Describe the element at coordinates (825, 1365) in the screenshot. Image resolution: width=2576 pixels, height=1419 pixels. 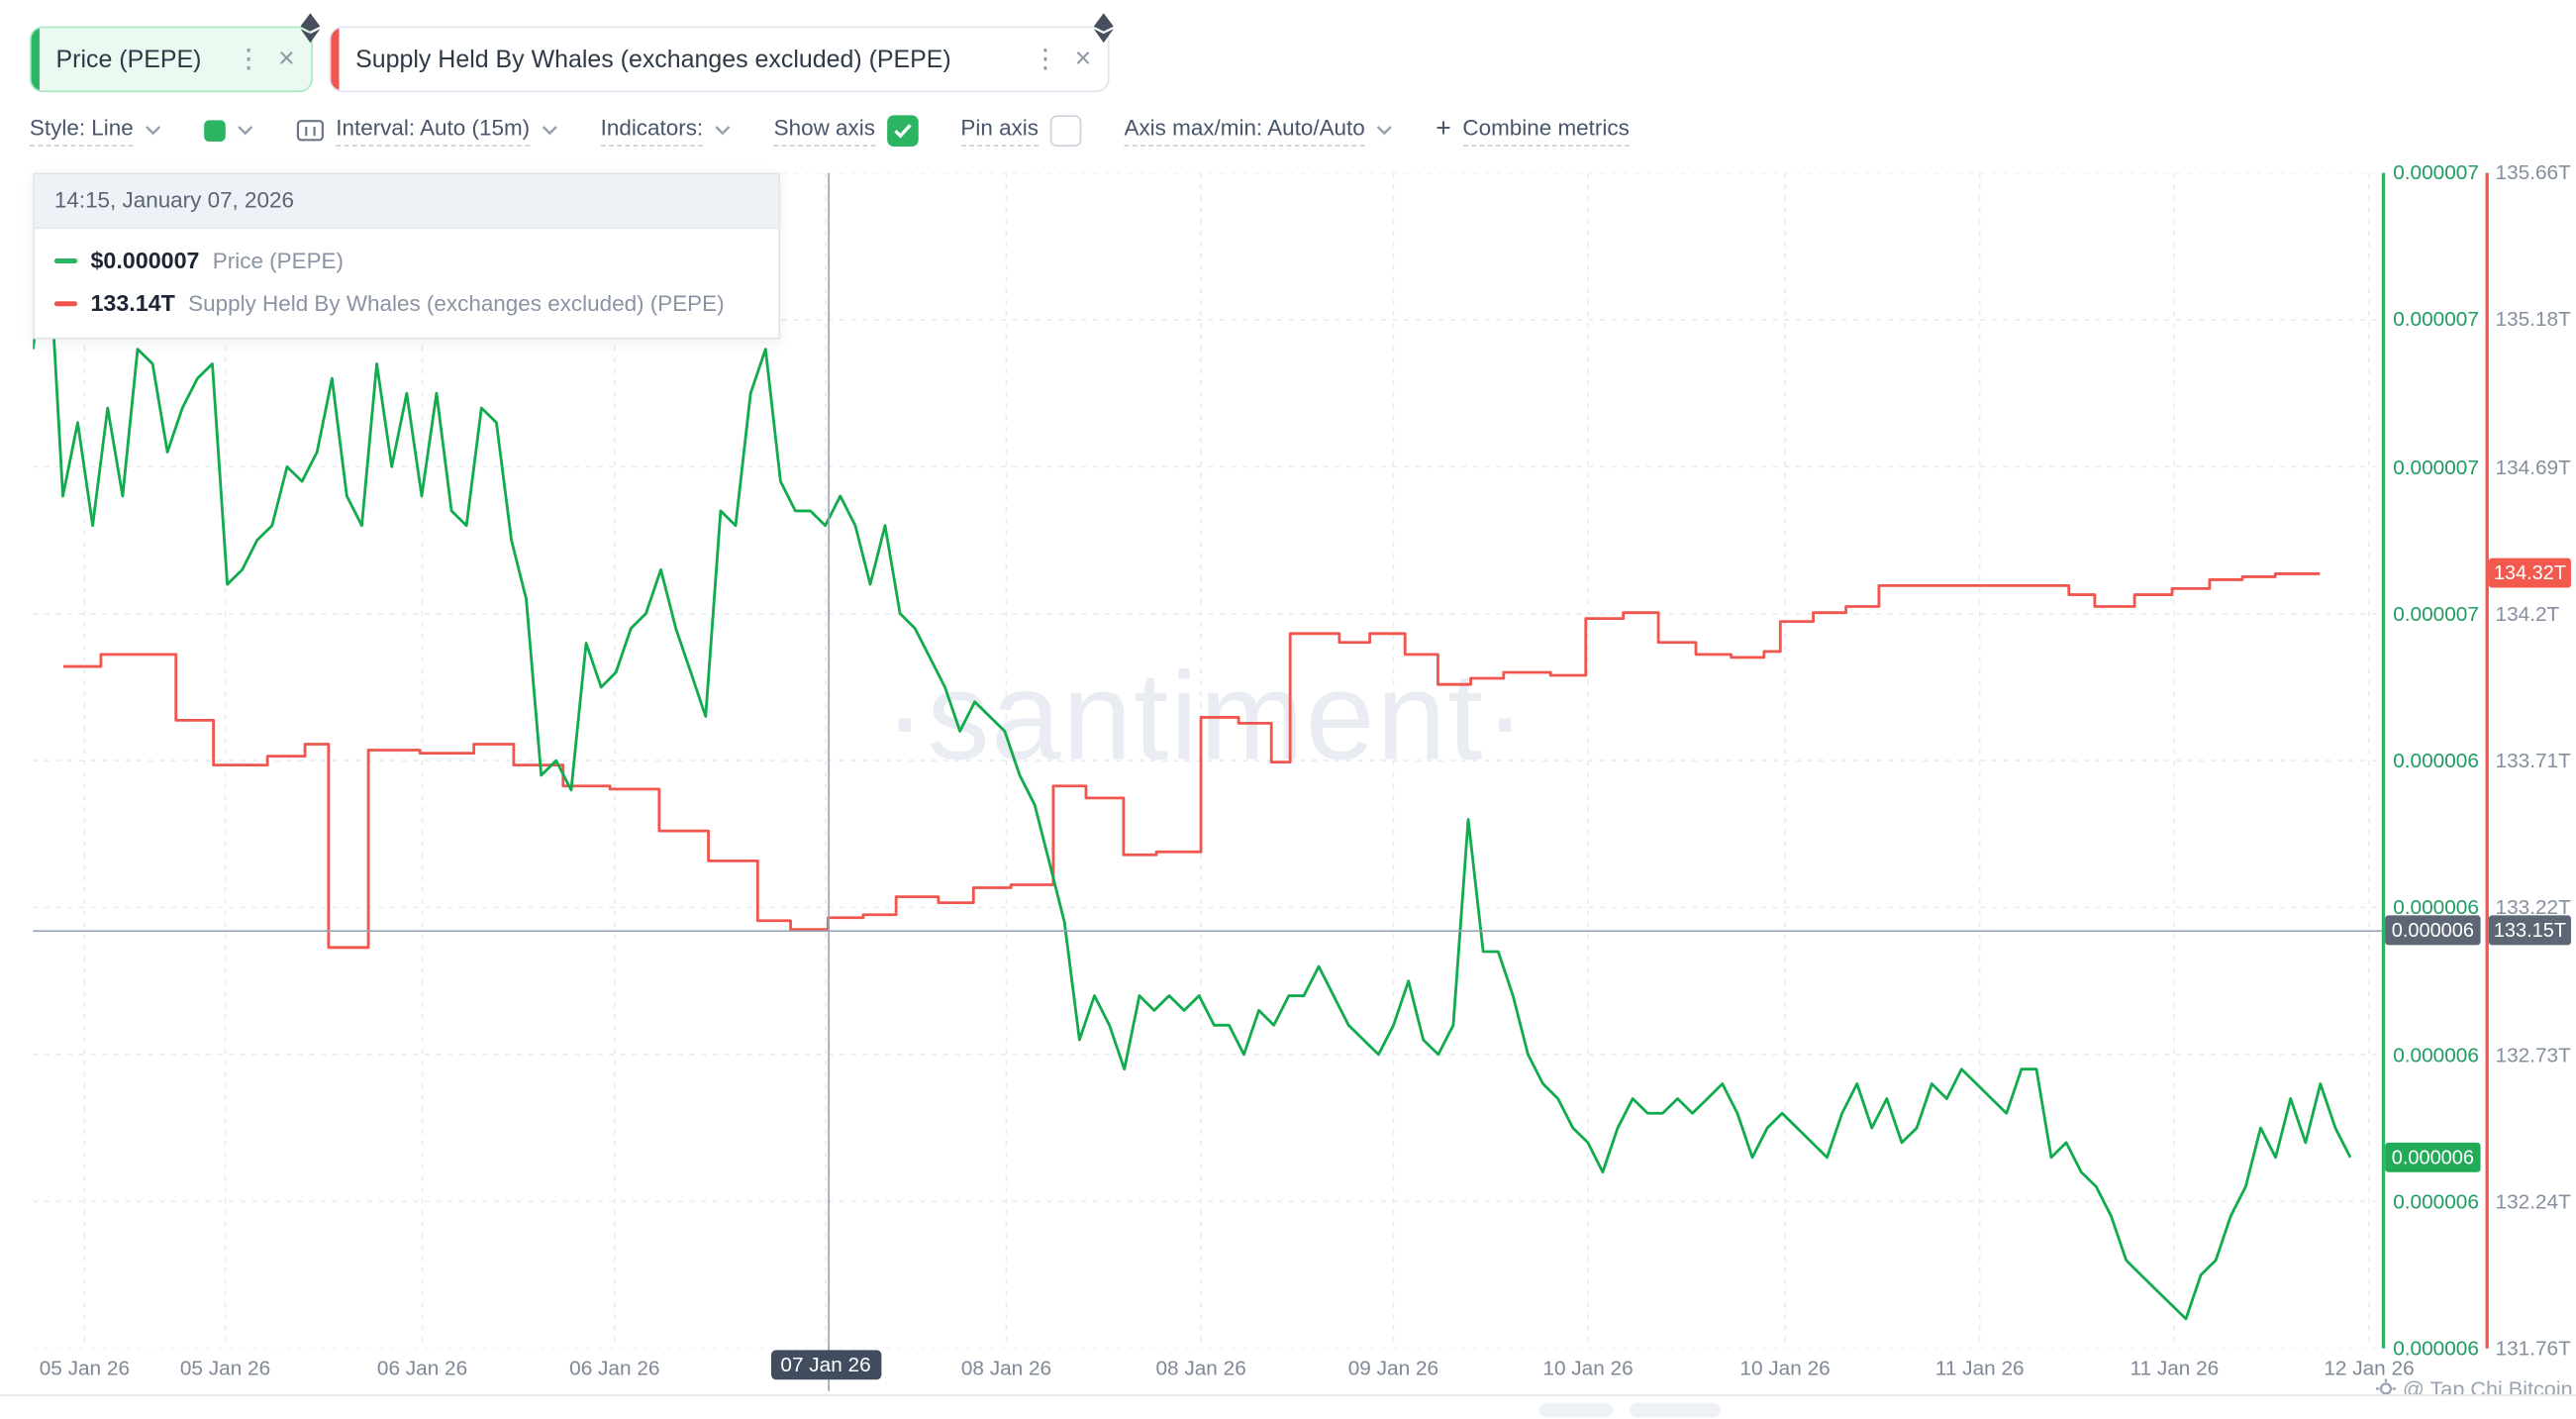
I see `date-tick-highlighted: 07 Jan 26` at that location.